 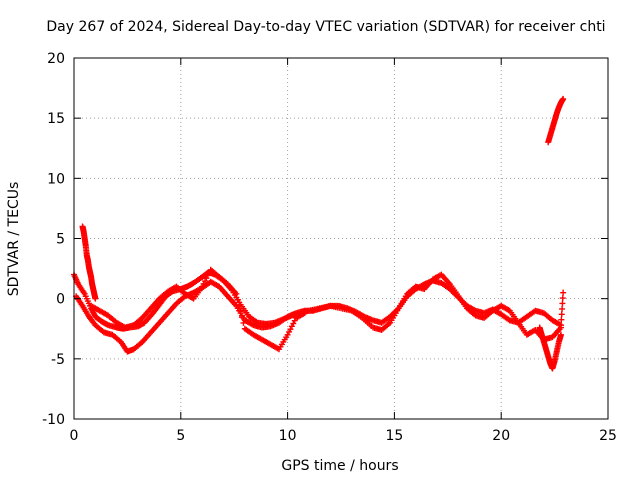 I want to click on x-tick-label: 20, so click(x=501, y=436).